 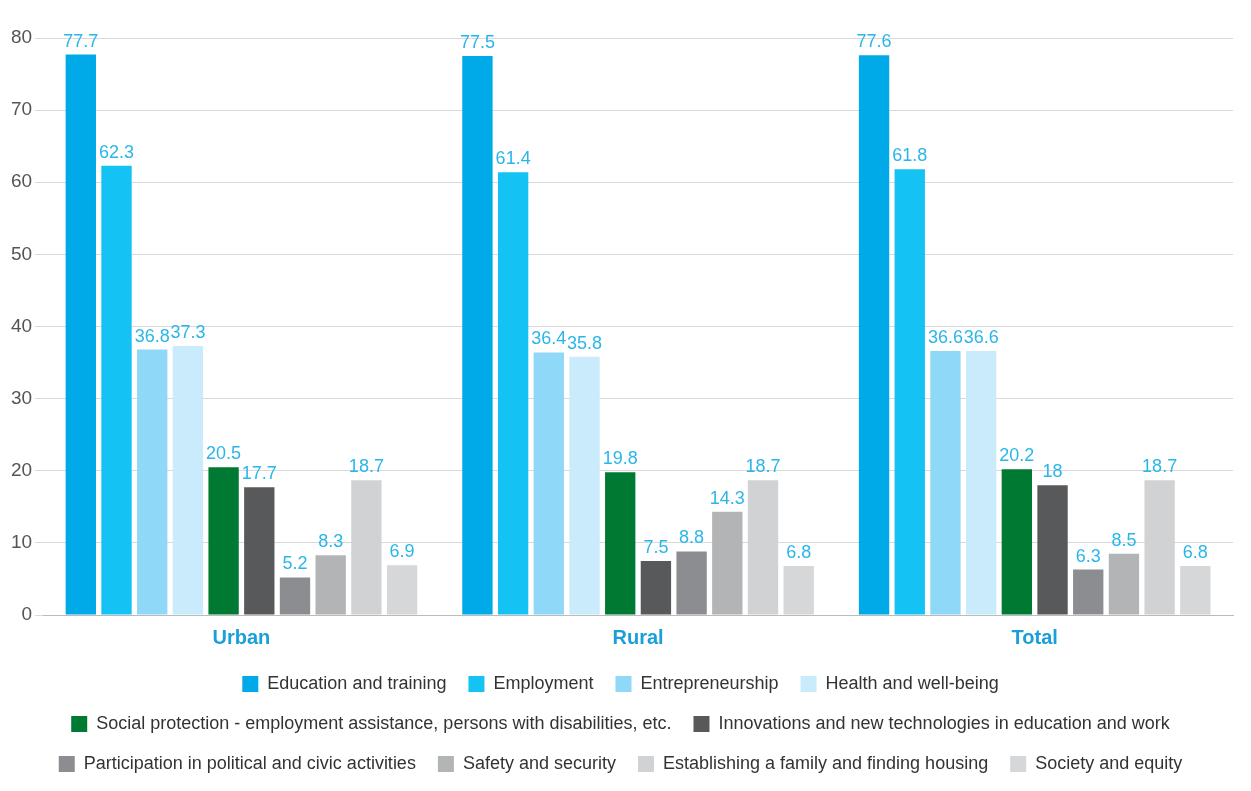 What do you see at coordinates (402, 551) in the screenshot?
I see `data-label: 6.9` at bounding box center [402, 551].